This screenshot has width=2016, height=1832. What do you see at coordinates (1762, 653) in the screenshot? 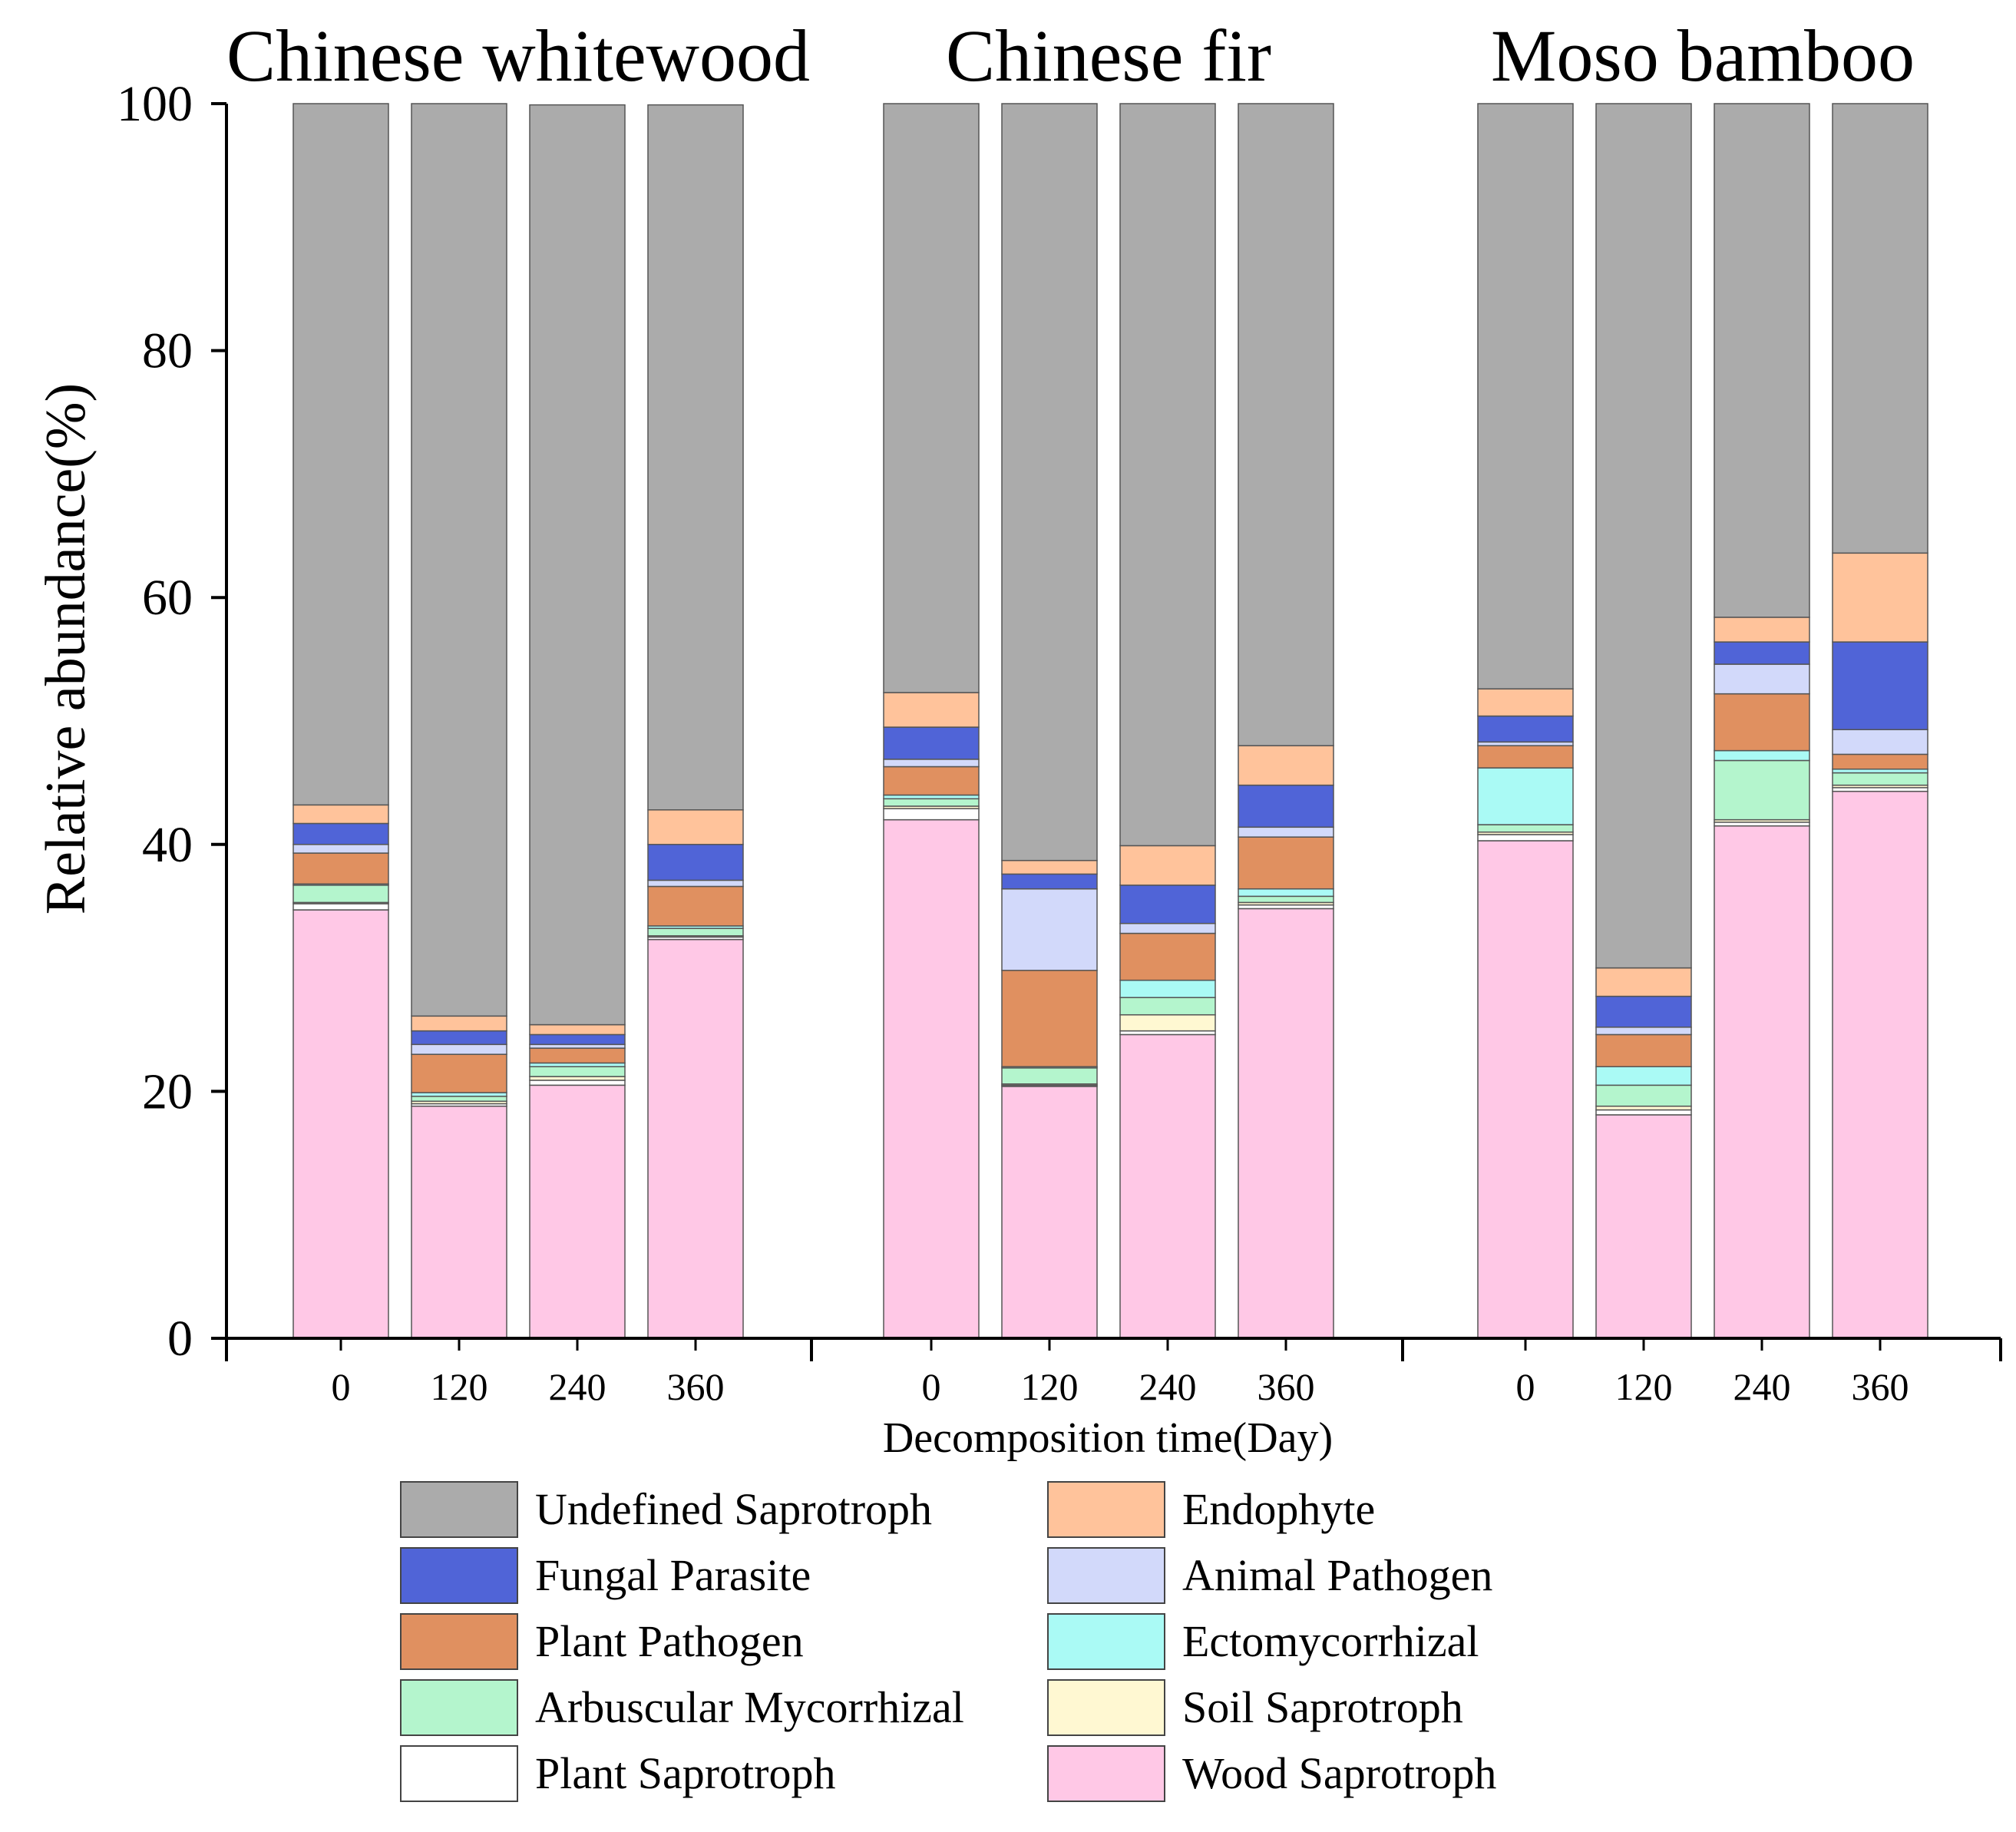
I see `bar-segment-moso-bamboo-240-fungal-parasite` at bounding box center [1762, 653].